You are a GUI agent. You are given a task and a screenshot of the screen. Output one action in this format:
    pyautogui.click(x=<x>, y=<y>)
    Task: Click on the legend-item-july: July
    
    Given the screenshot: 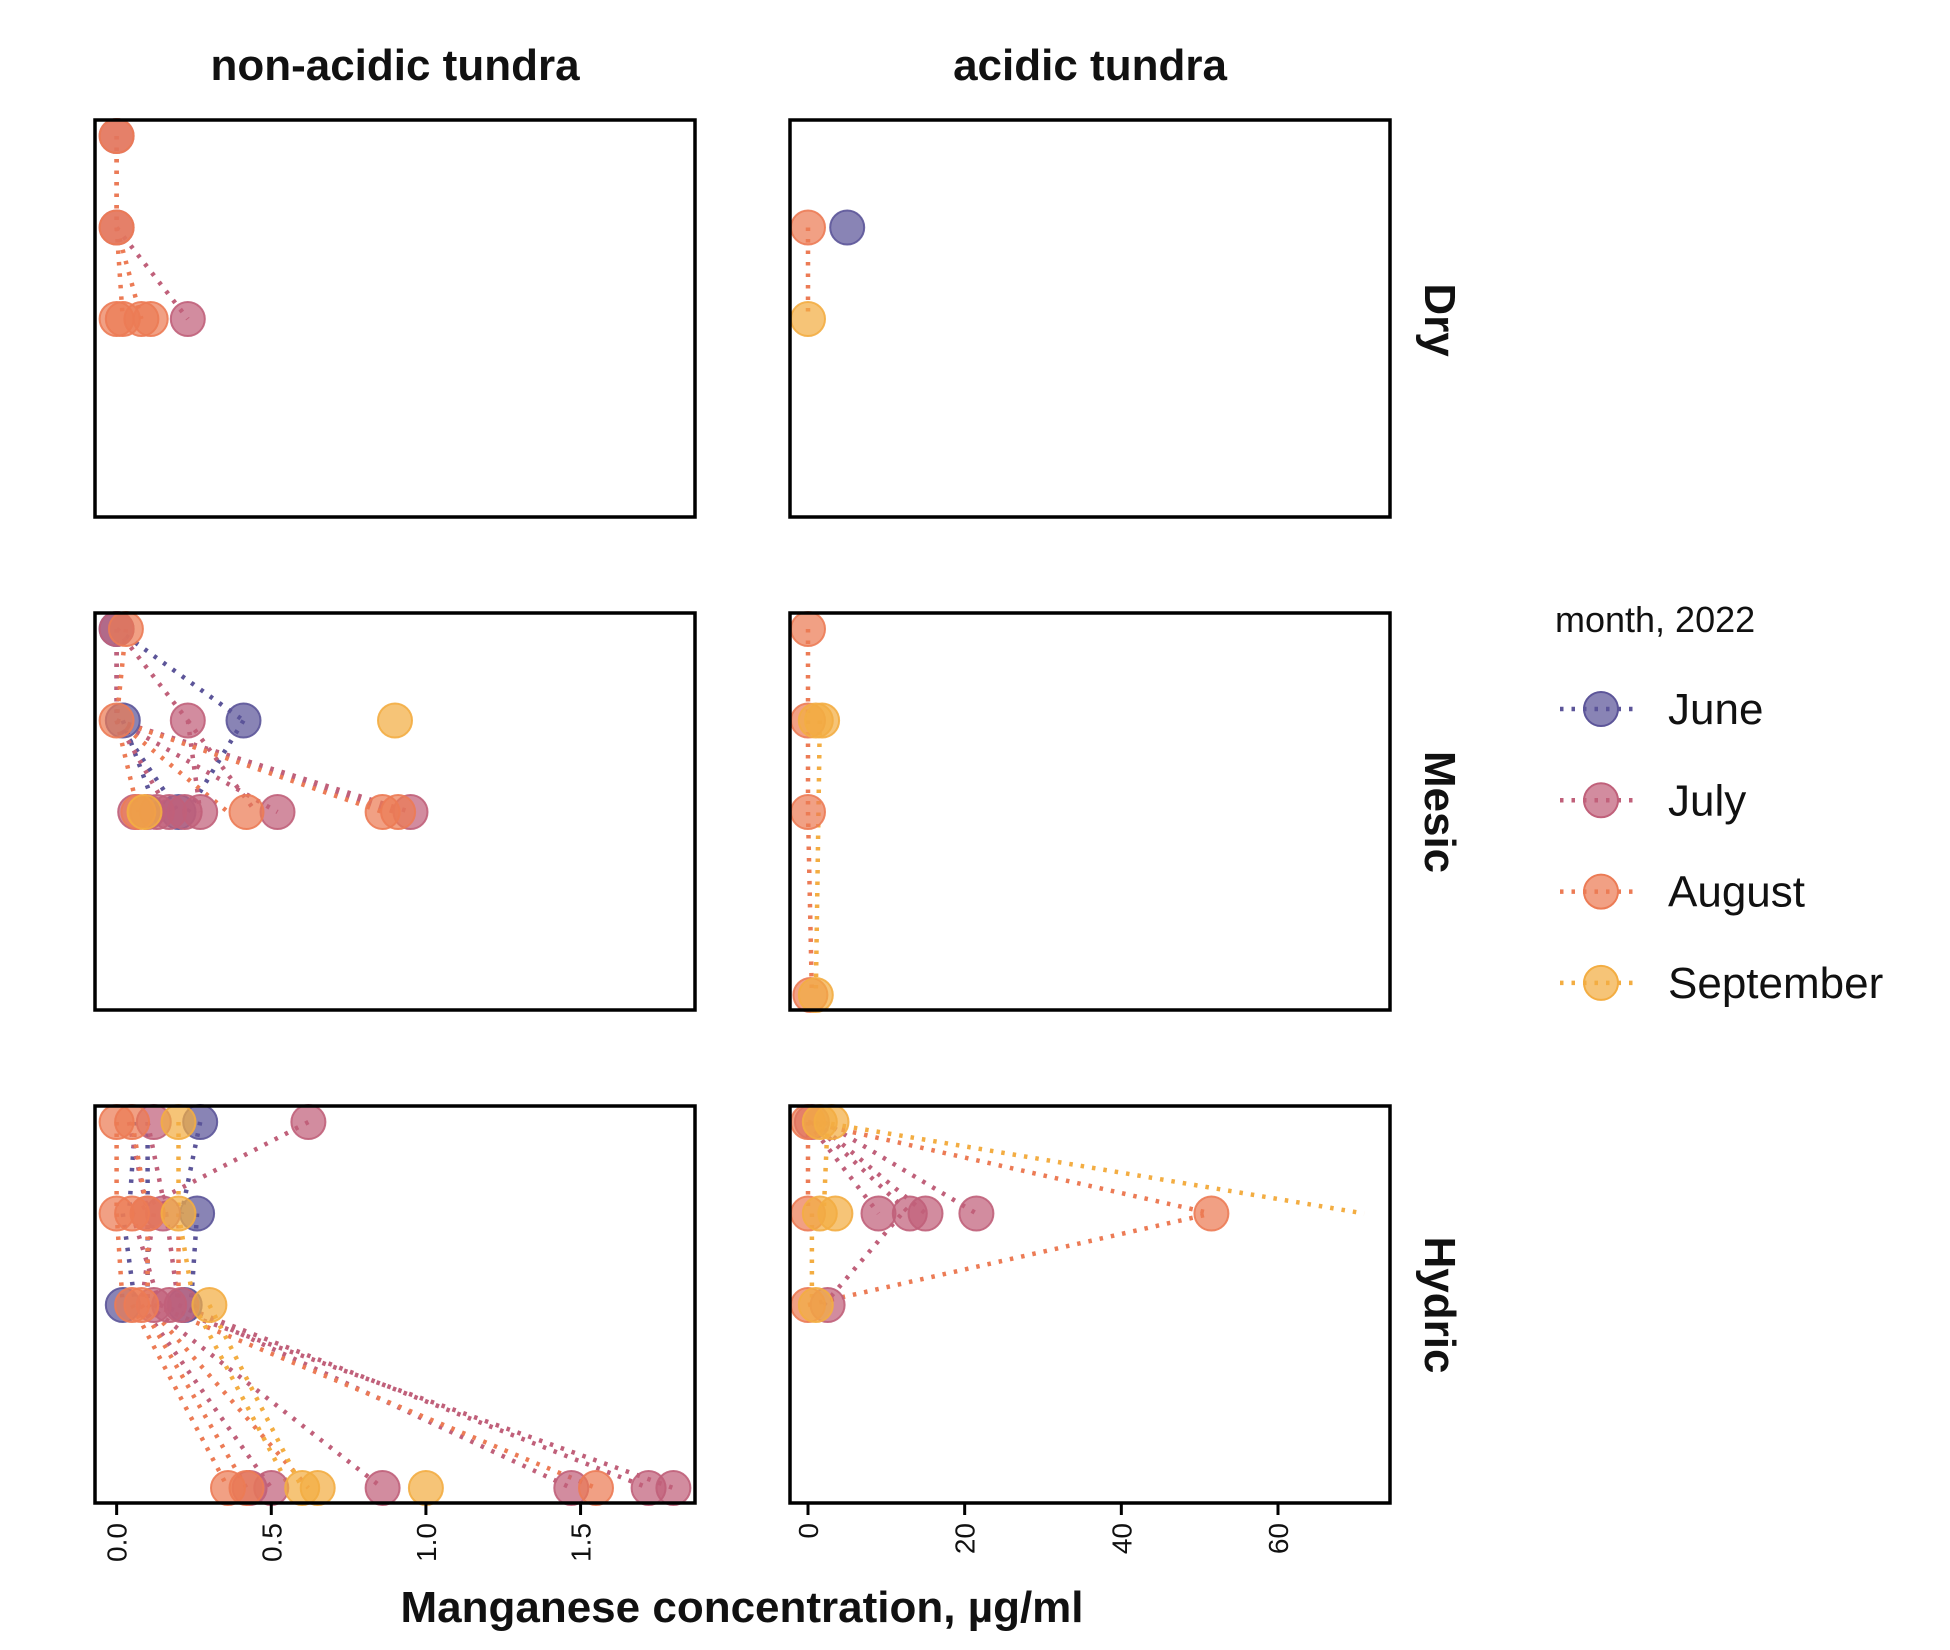 What is the action you would take?
    pyautogui.click(x=1653, y=800)
    